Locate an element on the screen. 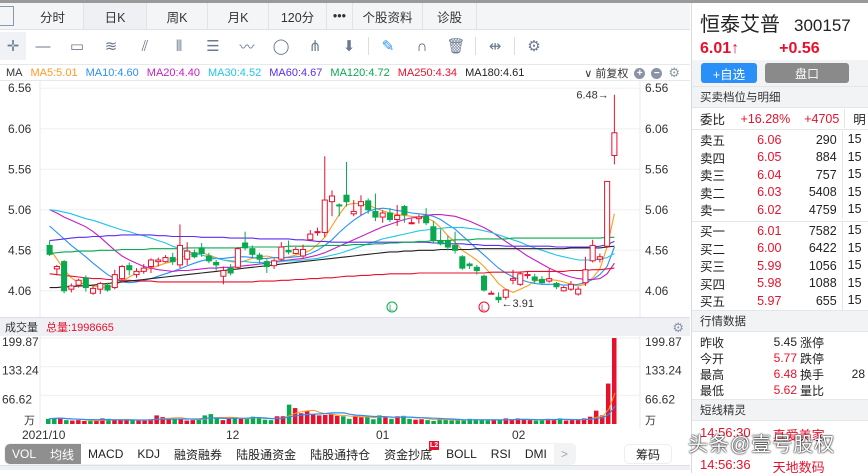 This screenshot has height=476, width=868. svg-text: ←3.91 is located at coordinates (518, 304).